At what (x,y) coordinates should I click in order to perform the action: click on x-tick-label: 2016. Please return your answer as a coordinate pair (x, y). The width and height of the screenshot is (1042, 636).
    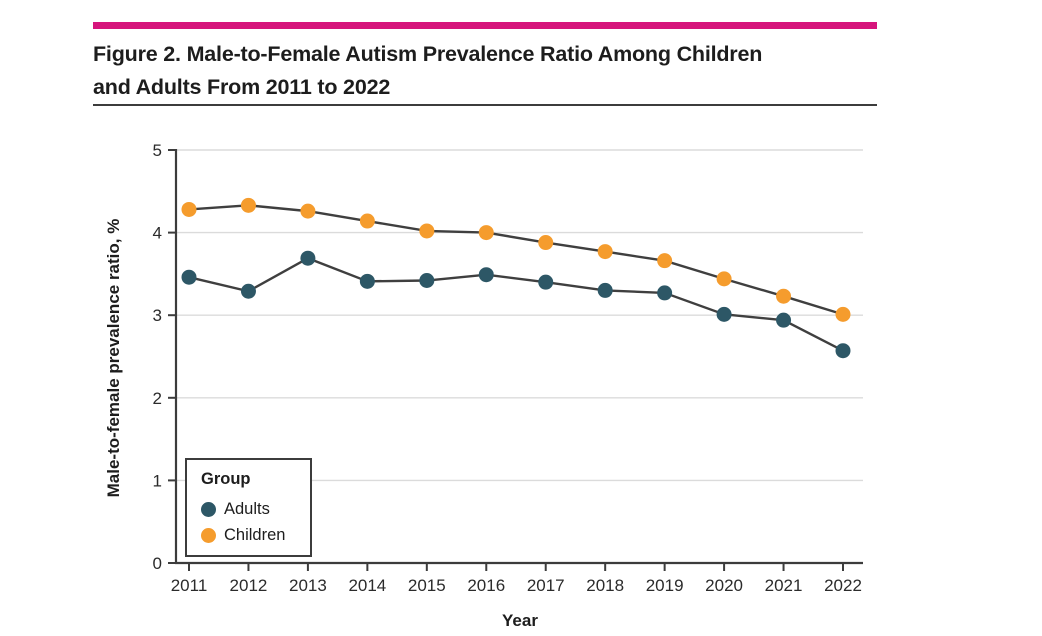
    Looking at the image, I should click on (486, 585).